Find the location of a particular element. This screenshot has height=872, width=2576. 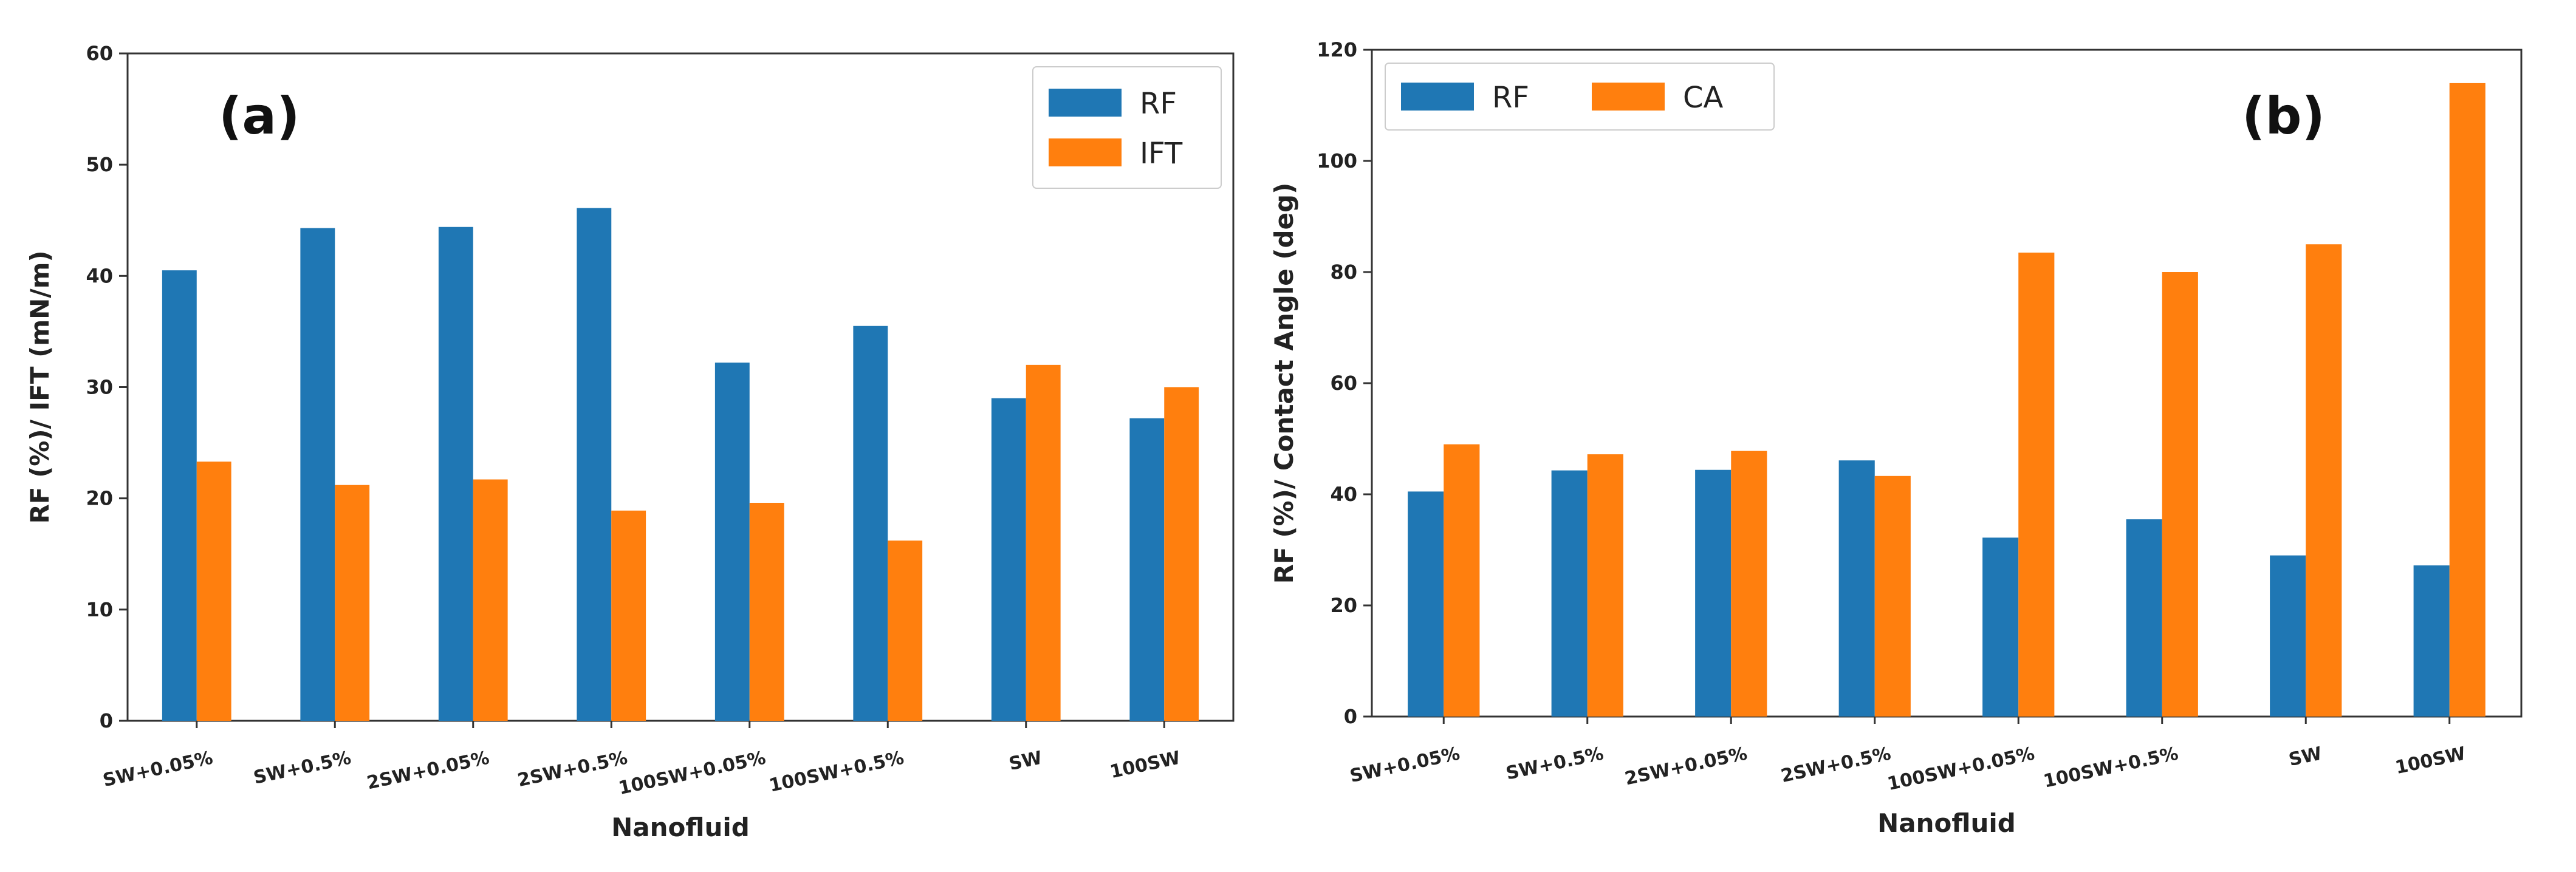

legend-label-rf-b: RF is located at coordinates (1510, 98).